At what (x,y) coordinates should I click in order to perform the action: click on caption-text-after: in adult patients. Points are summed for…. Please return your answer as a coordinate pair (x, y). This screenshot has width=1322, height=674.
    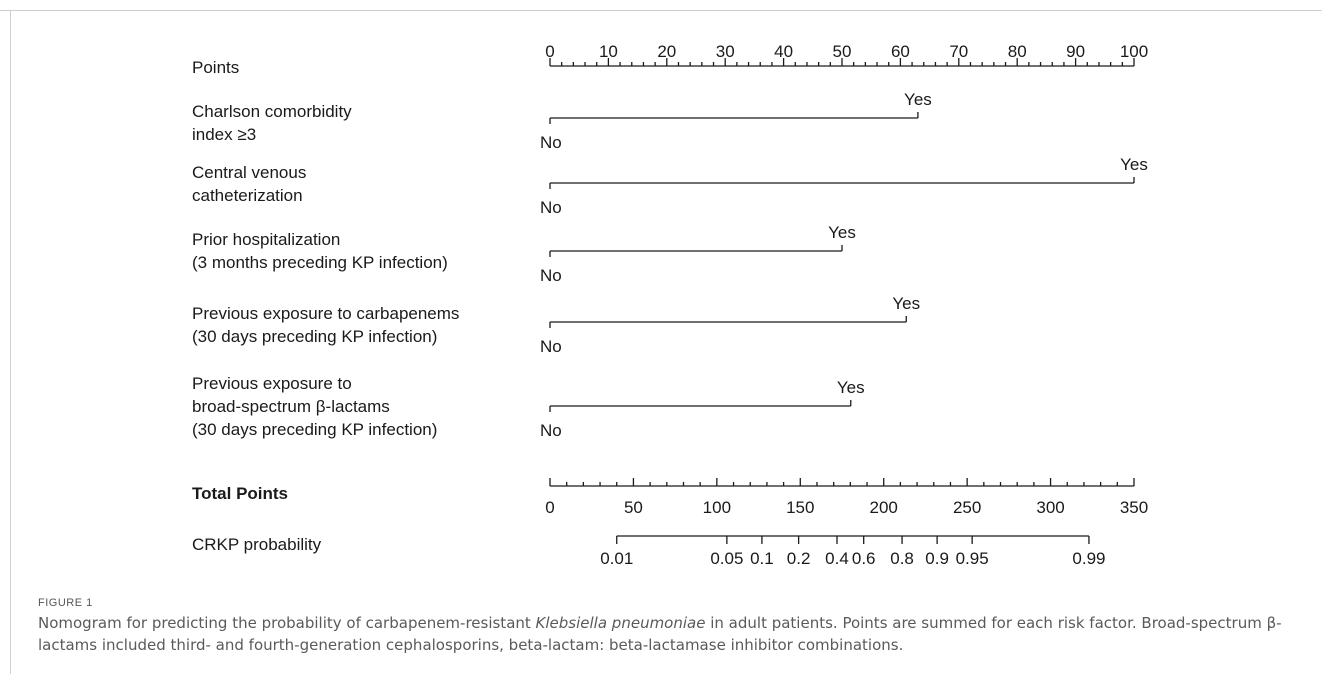
    Looking at the image, I should click on (660, 634).